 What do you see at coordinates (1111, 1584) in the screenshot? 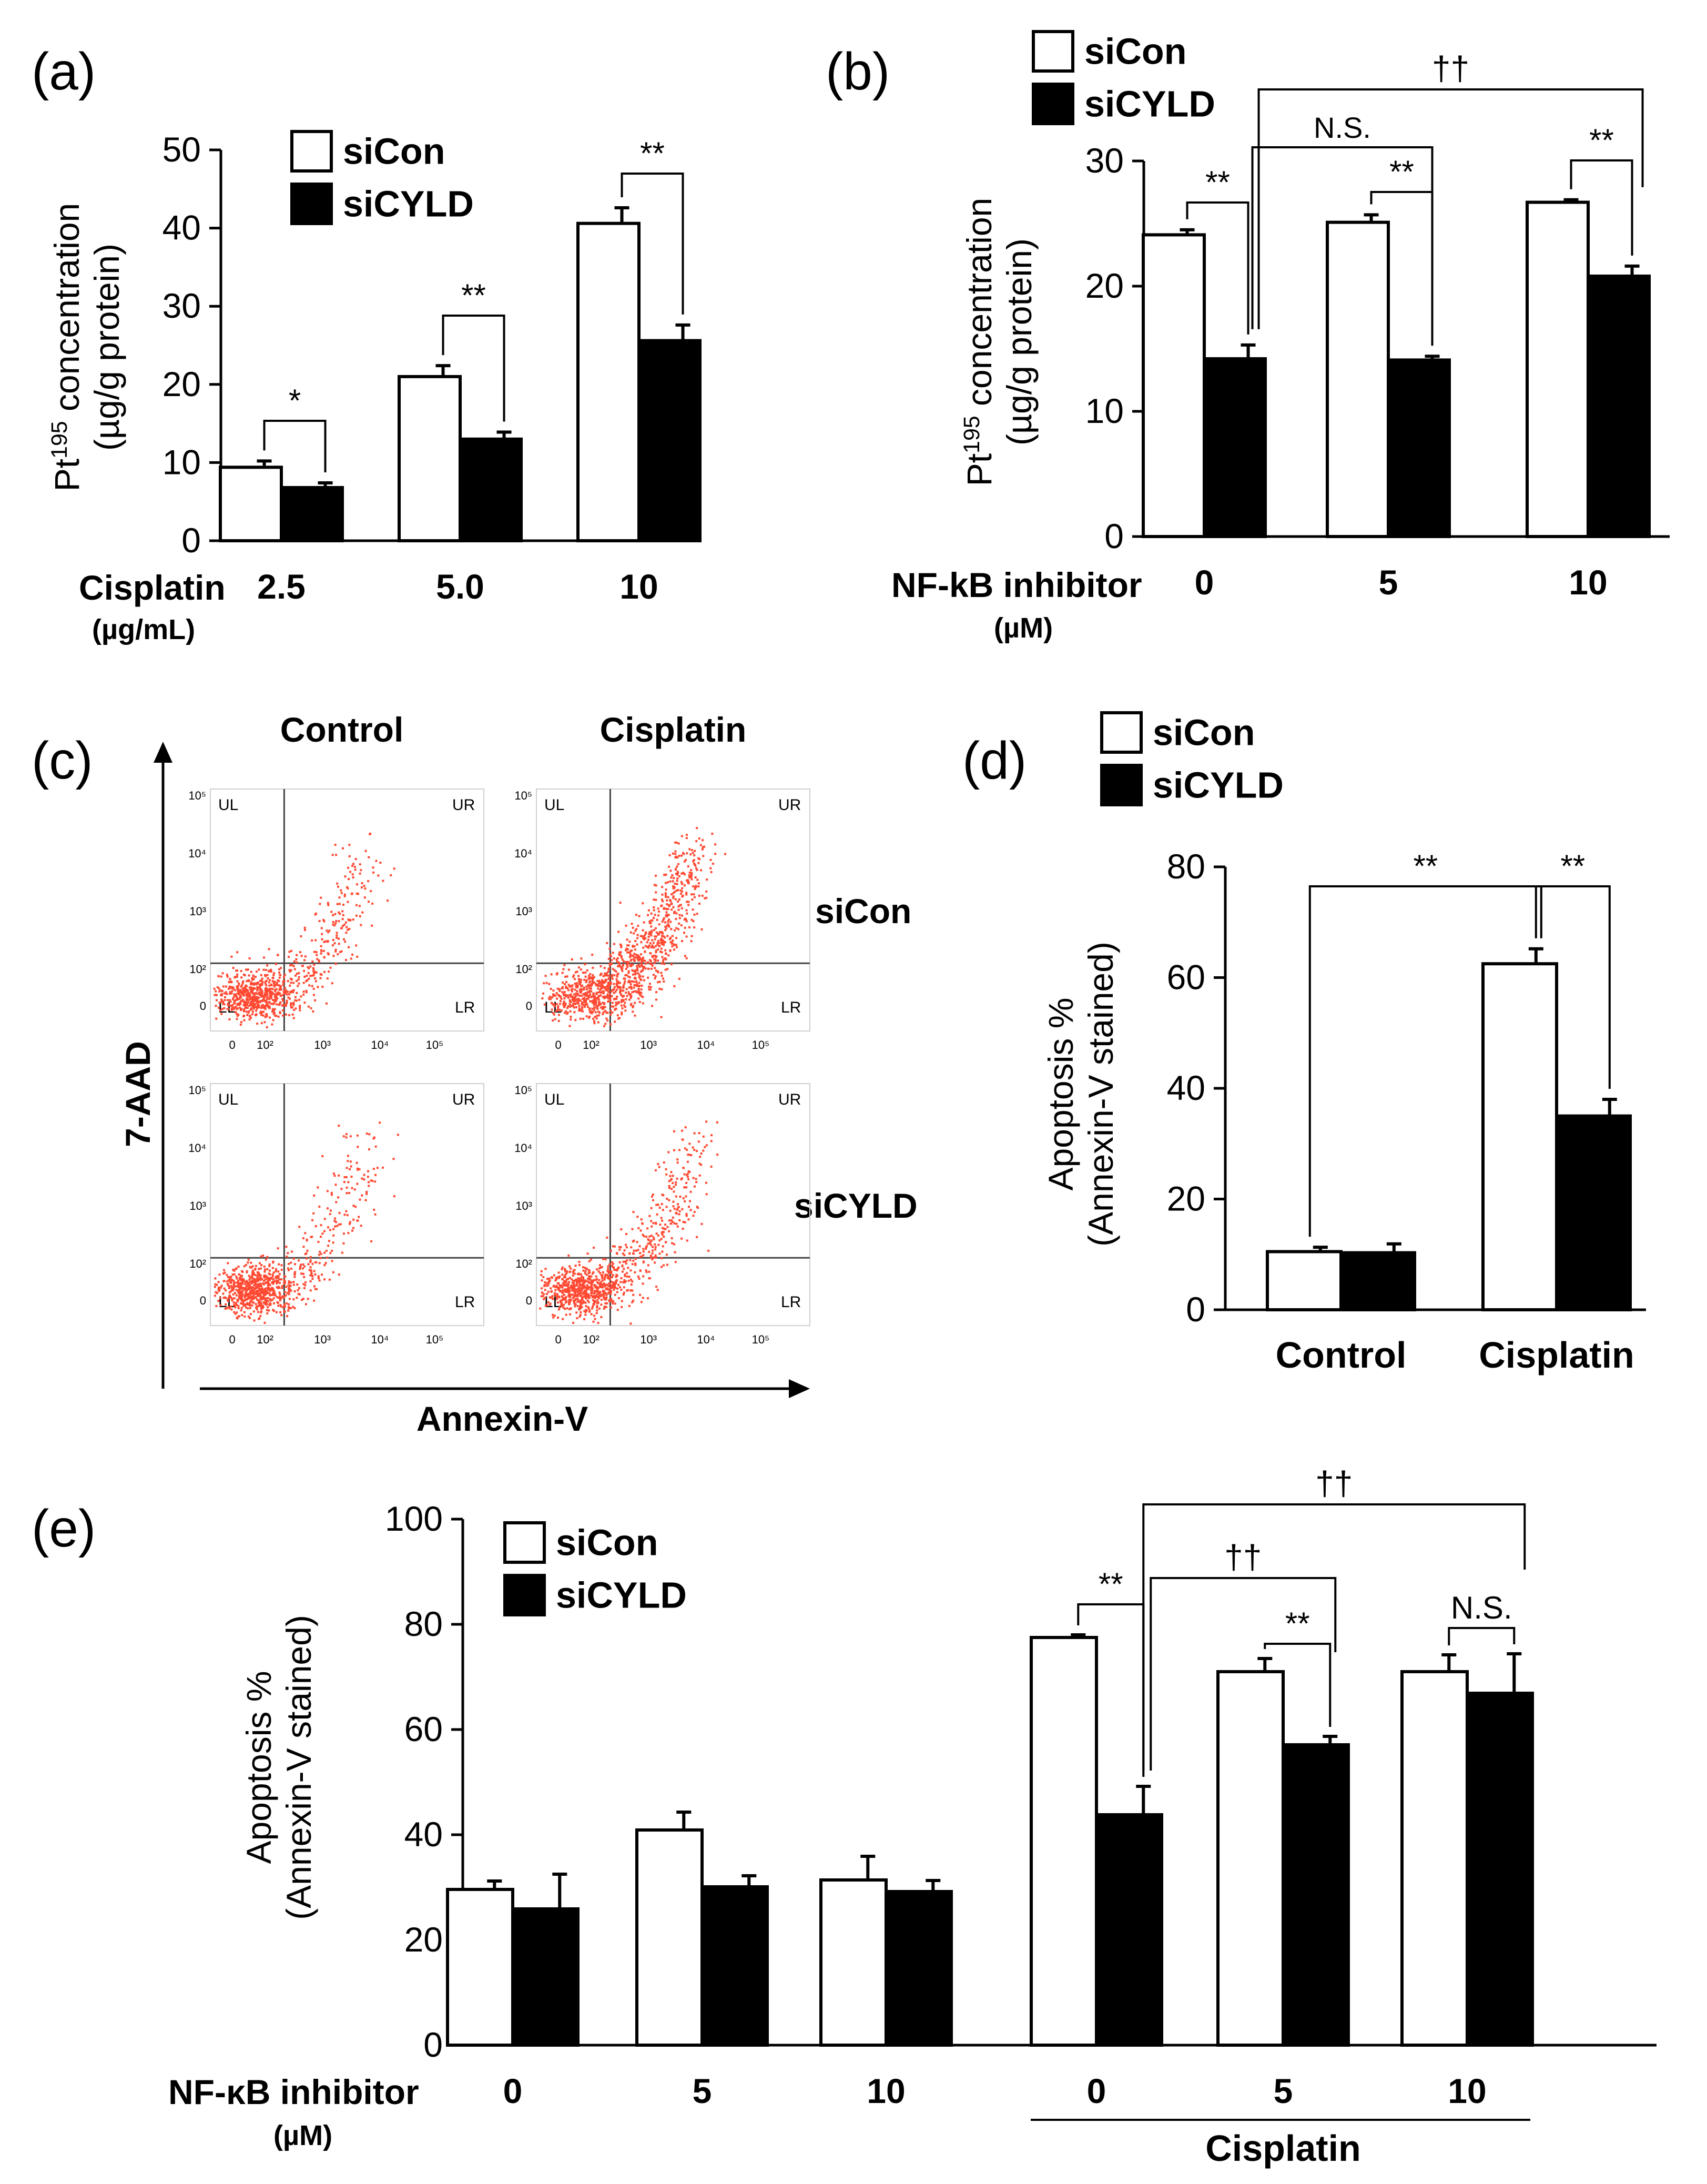
I see `significance-e3-label: **` at bounding box center [1111, 1584].